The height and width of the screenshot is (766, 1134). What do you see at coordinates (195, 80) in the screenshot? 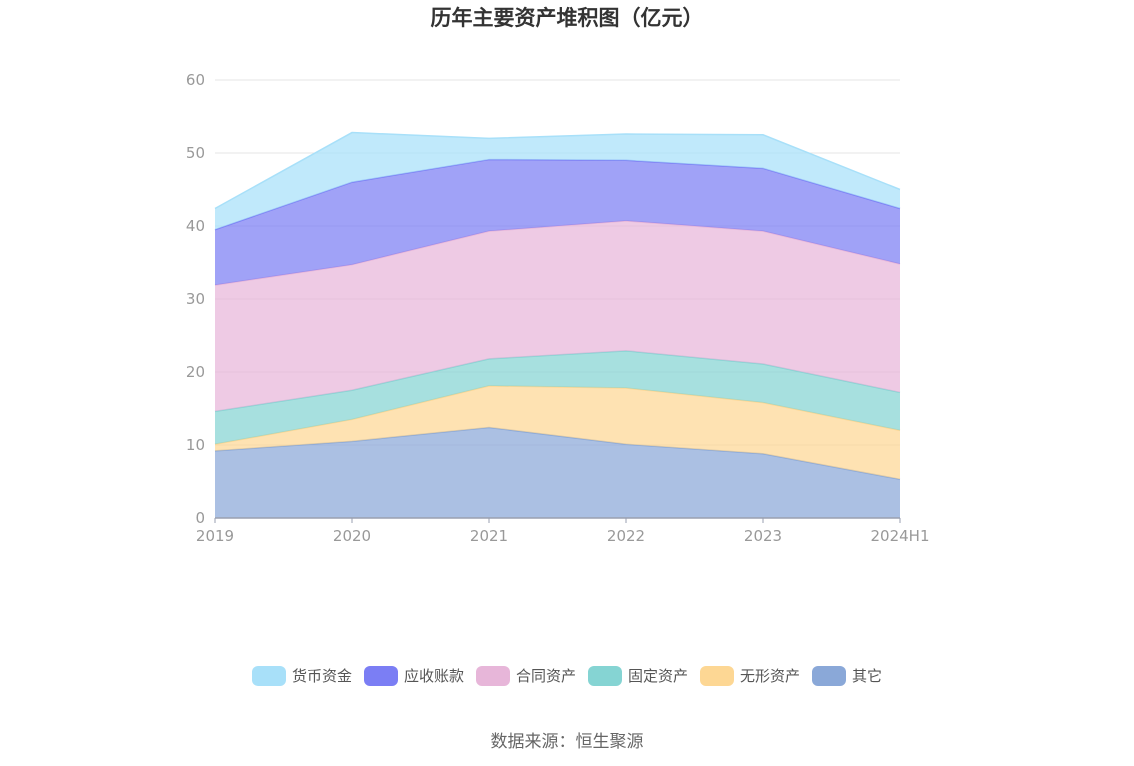
I see `y-tick-label: 60` at bounding box center [195, 80].